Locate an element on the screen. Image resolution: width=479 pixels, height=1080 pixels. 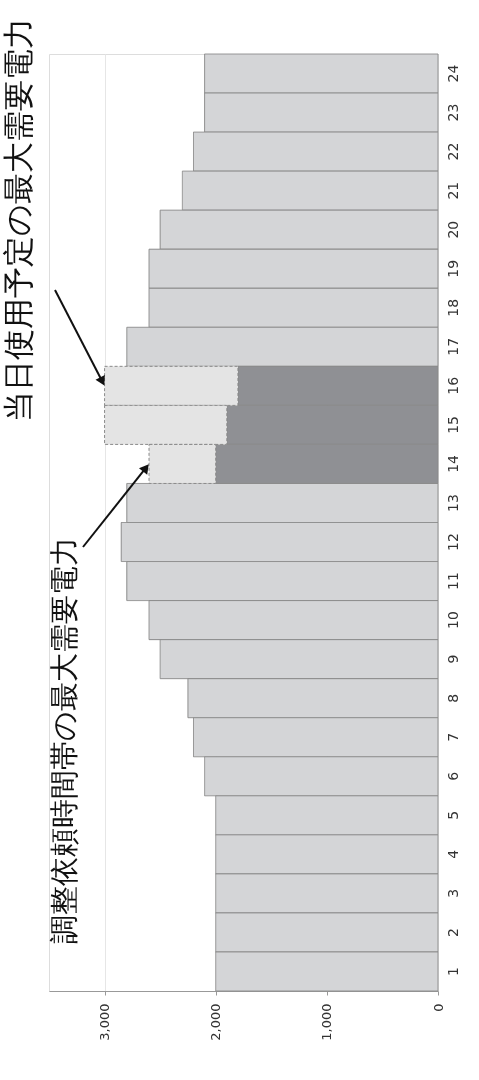
annotation: 当日使用予定の最大需要電力 is located at coordinates (18, 220).